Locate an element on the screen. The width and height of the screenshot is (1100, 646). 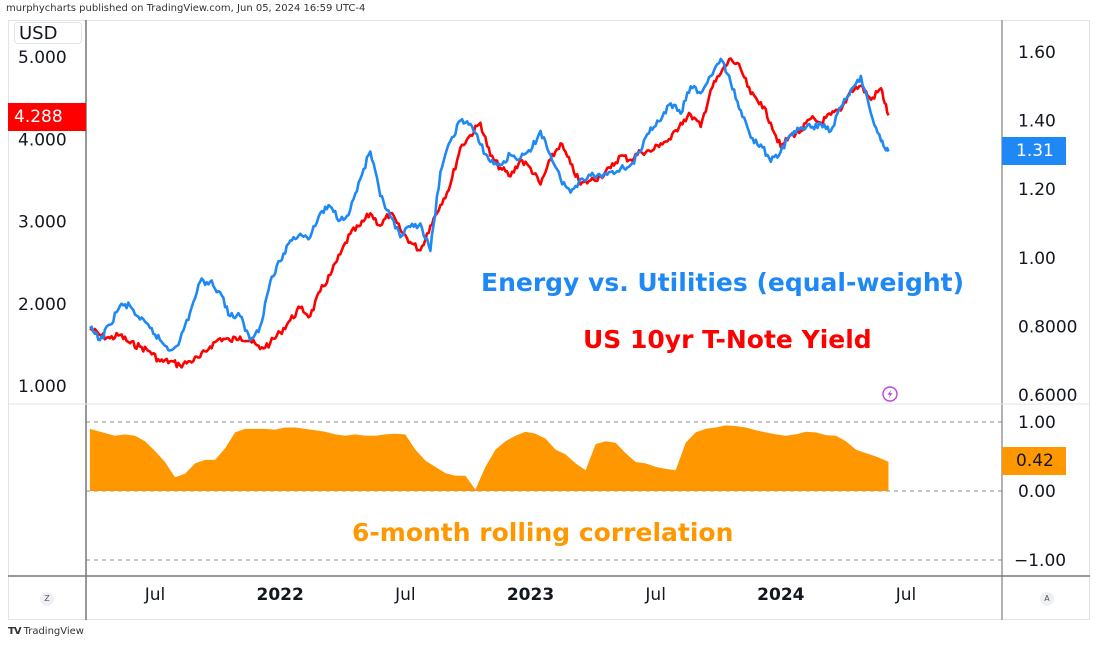
tradingview-logo: TV TradingView is located at coordinates (46, 631).